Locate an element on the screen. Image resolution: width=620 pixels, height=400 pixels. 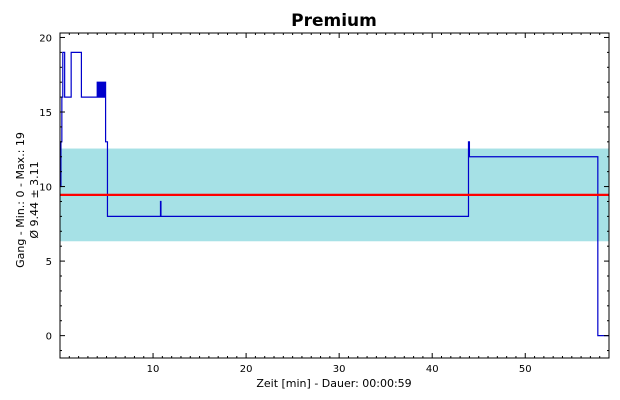
chart-title: Premium is located at coordinates (334, 21).